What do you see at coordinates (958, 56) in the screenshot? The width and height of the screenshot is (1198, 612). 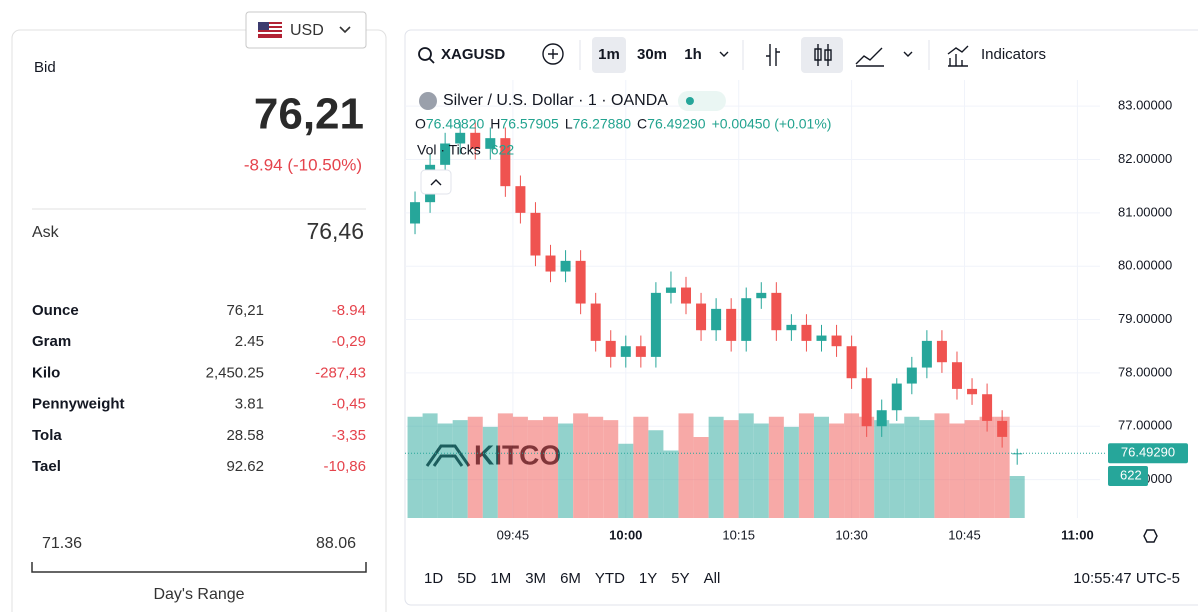 I see `indicators-icon` at bounding box center [958, 56].